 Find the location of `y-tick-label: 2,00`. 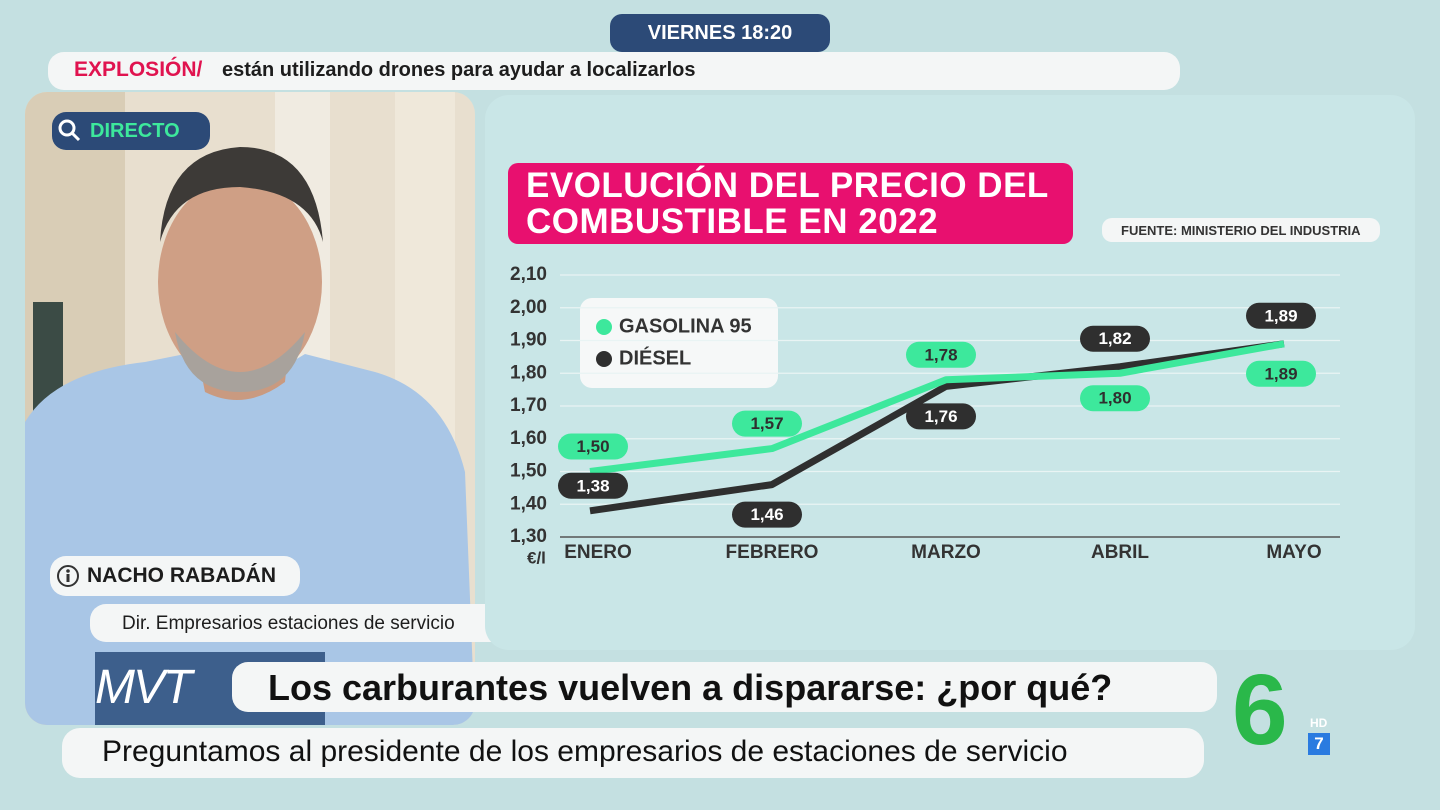

y-tick-label: 2,00 is located at coordinates (528, 307).